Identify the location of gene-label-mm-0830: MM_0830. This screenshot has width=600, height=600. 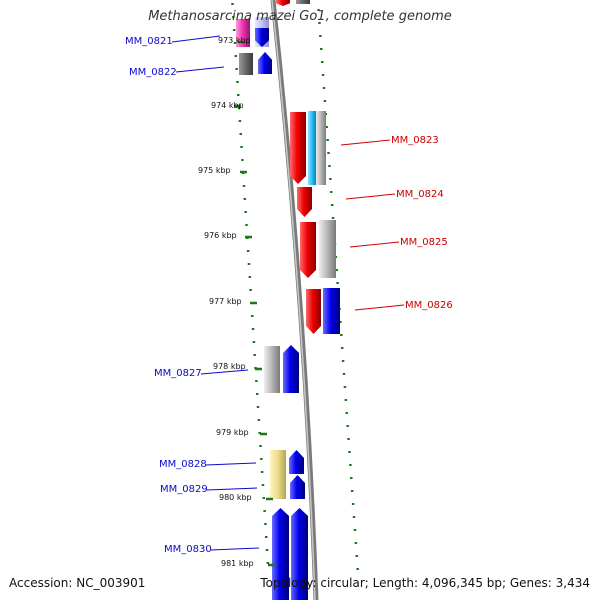
(188, 549).